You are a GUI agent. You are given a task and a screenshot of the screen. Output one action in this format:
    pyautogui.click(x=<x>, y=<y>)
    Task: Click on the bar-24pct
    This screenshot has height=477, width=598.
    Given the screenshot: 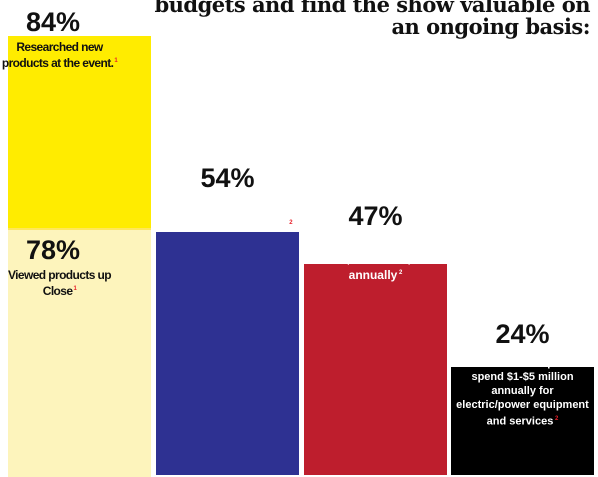 What is the action you would take?
    pyautogui.click(x=522, y=421)
    